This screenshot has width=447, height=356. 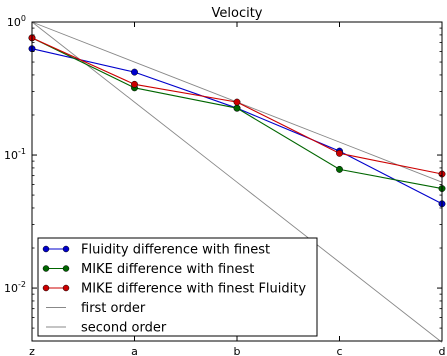 I want to click on data-point-mike-difference-with-finest-fluidity-a, so click(x=134, y=84).